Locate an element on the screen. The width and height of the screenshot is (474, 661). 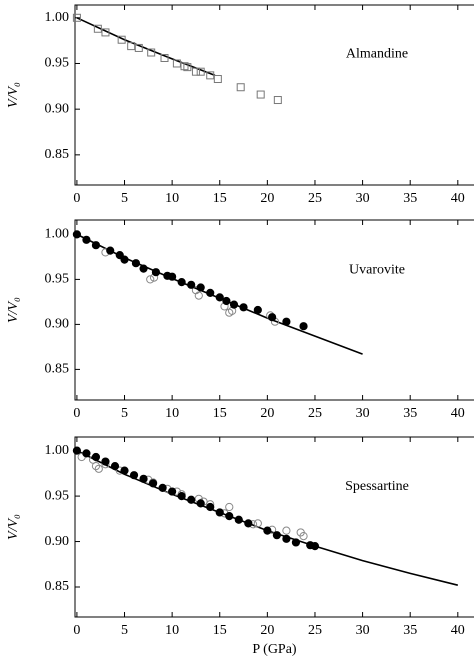
x-tick-label: 5 is located at coordinates (124, 413).